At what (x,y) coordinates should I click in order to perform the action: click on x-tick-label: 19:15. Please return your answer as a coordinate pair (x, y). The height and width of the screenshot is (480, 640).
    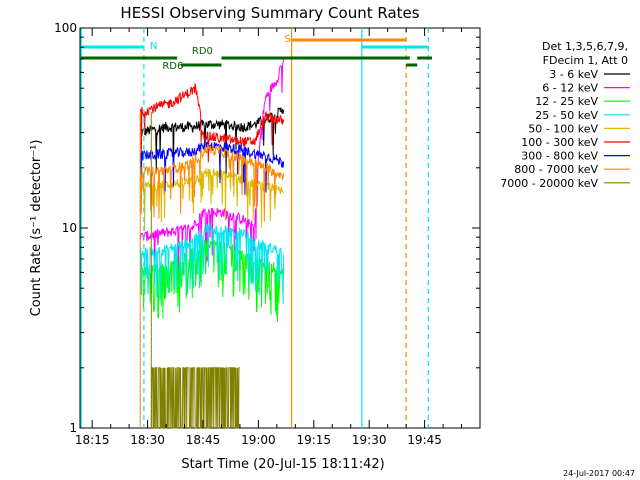
    Looking at the image, I should click on (313, 440).